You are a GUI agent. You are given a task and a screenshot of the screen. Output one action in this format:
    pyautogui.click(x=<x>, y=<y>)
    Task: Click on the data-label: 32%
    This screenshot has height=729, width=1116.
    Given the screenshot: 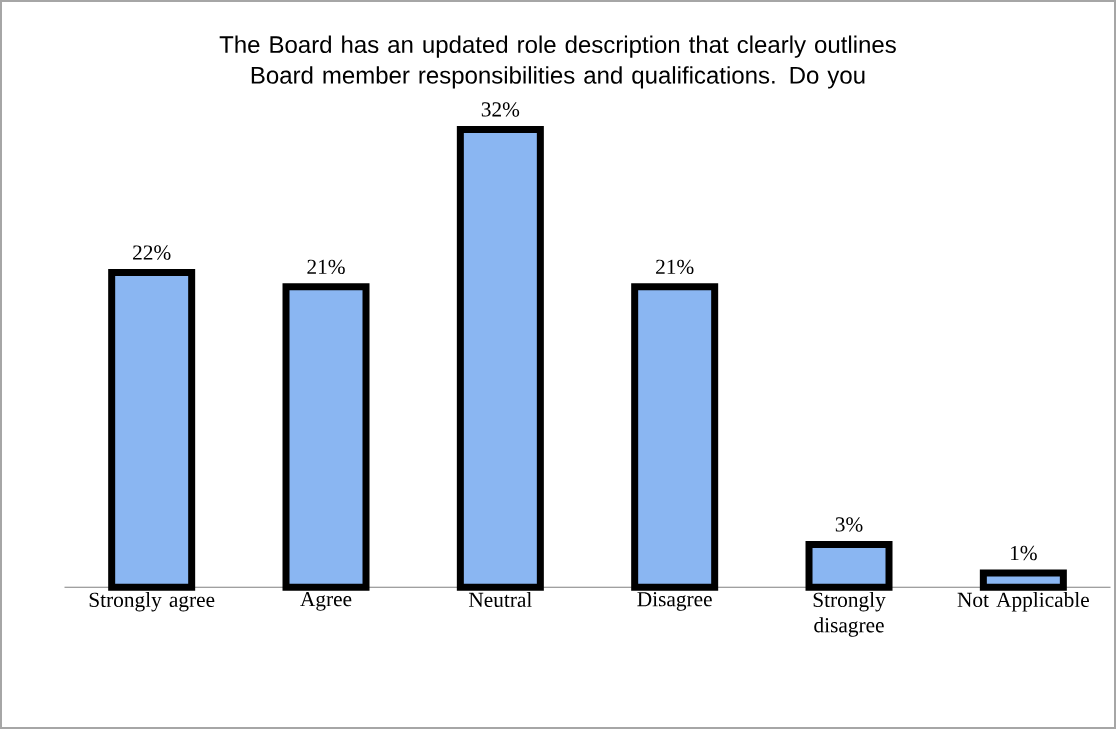 What is the action you would take?
    pyautogui.click(x=500, y=109)
    